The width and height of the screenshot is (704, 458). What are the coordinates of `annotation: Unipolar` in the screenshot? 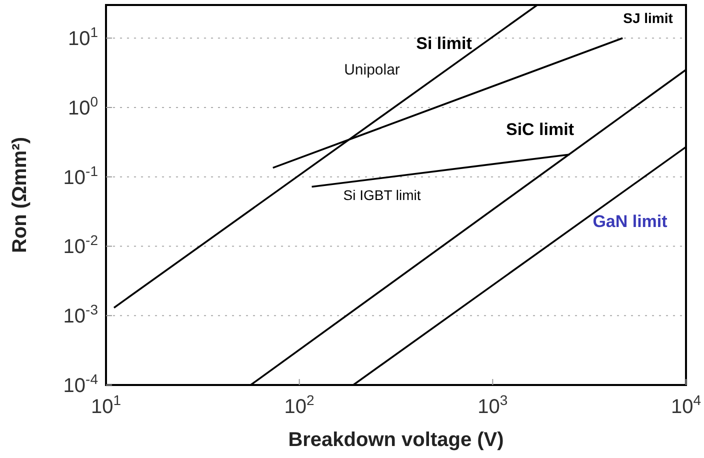 It's located at (372, 70).